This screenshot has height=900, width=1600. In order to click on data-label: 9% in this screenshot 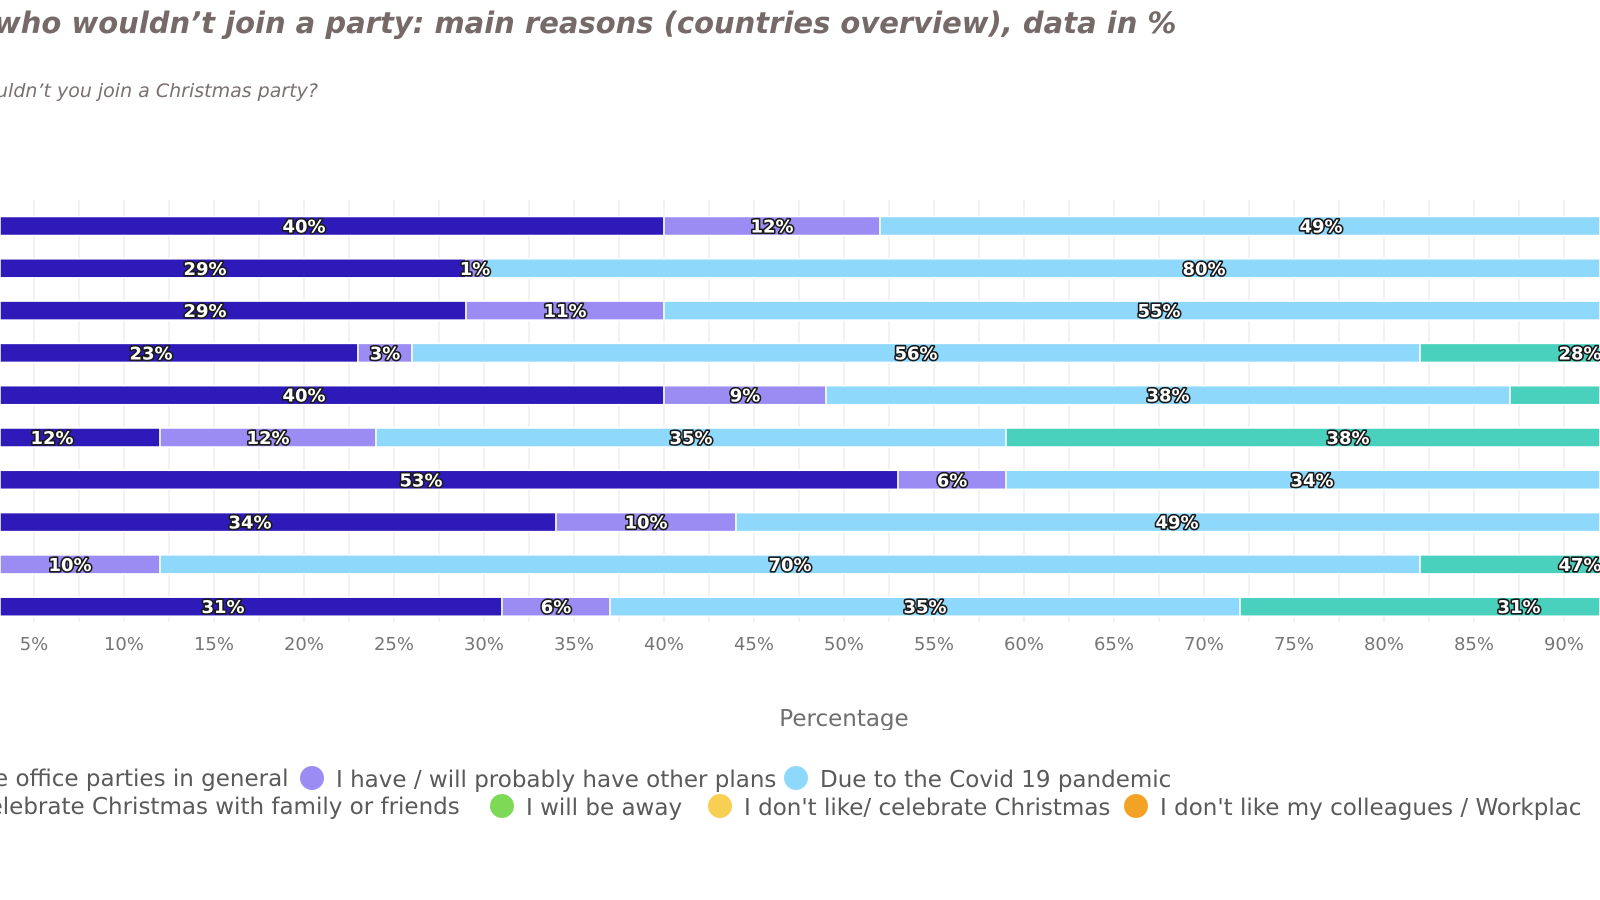, I will do `click(745, 396)`.